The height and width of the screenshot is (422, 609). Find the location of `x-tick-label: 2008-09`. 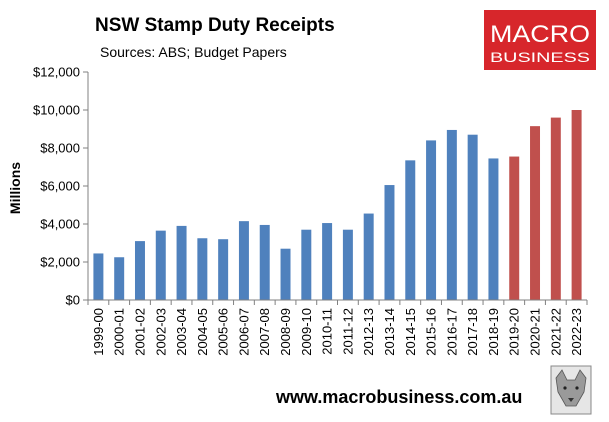

x-tick-label: 2008-09 is located at coordinates (285, 332).